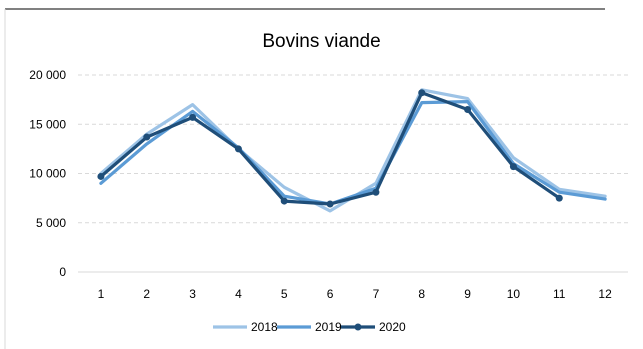  I want to click on legend-label: 2018, so click(264, 327).